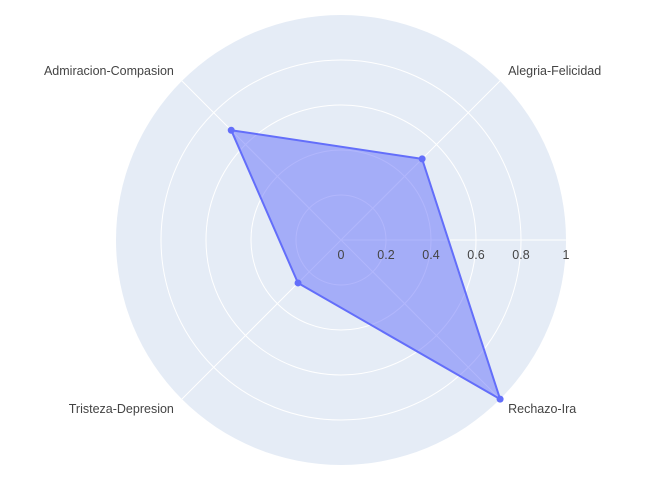 This screenshot has height=500, width=648. Describe the element at coordinates (566, 255) in the screenshot. I see `radial-tick-label: 1` at that location.